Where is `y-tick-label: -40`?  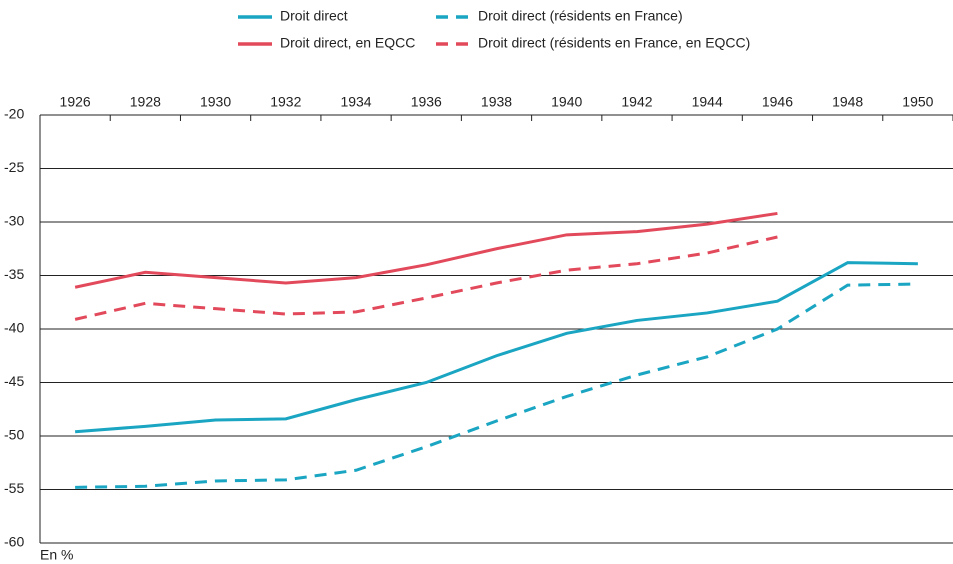 y-tick-label: -40 is located at coordinates (14, 328).